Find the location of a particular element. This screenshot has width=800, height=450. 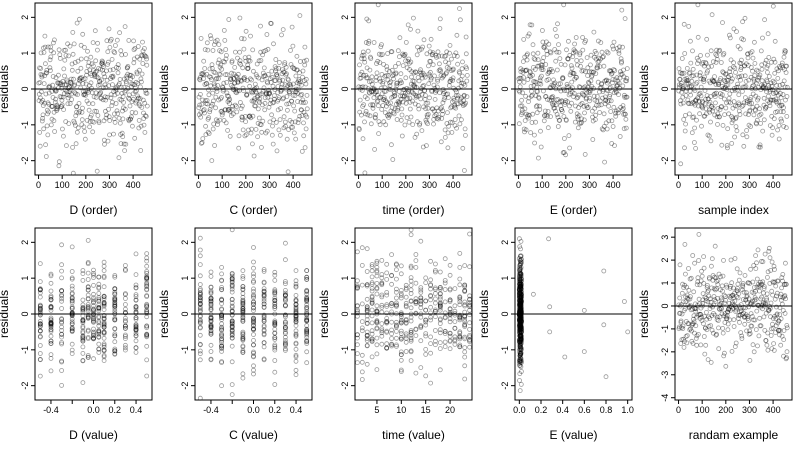

x-axis-title: time (value) is located at coordinates (413, 435).